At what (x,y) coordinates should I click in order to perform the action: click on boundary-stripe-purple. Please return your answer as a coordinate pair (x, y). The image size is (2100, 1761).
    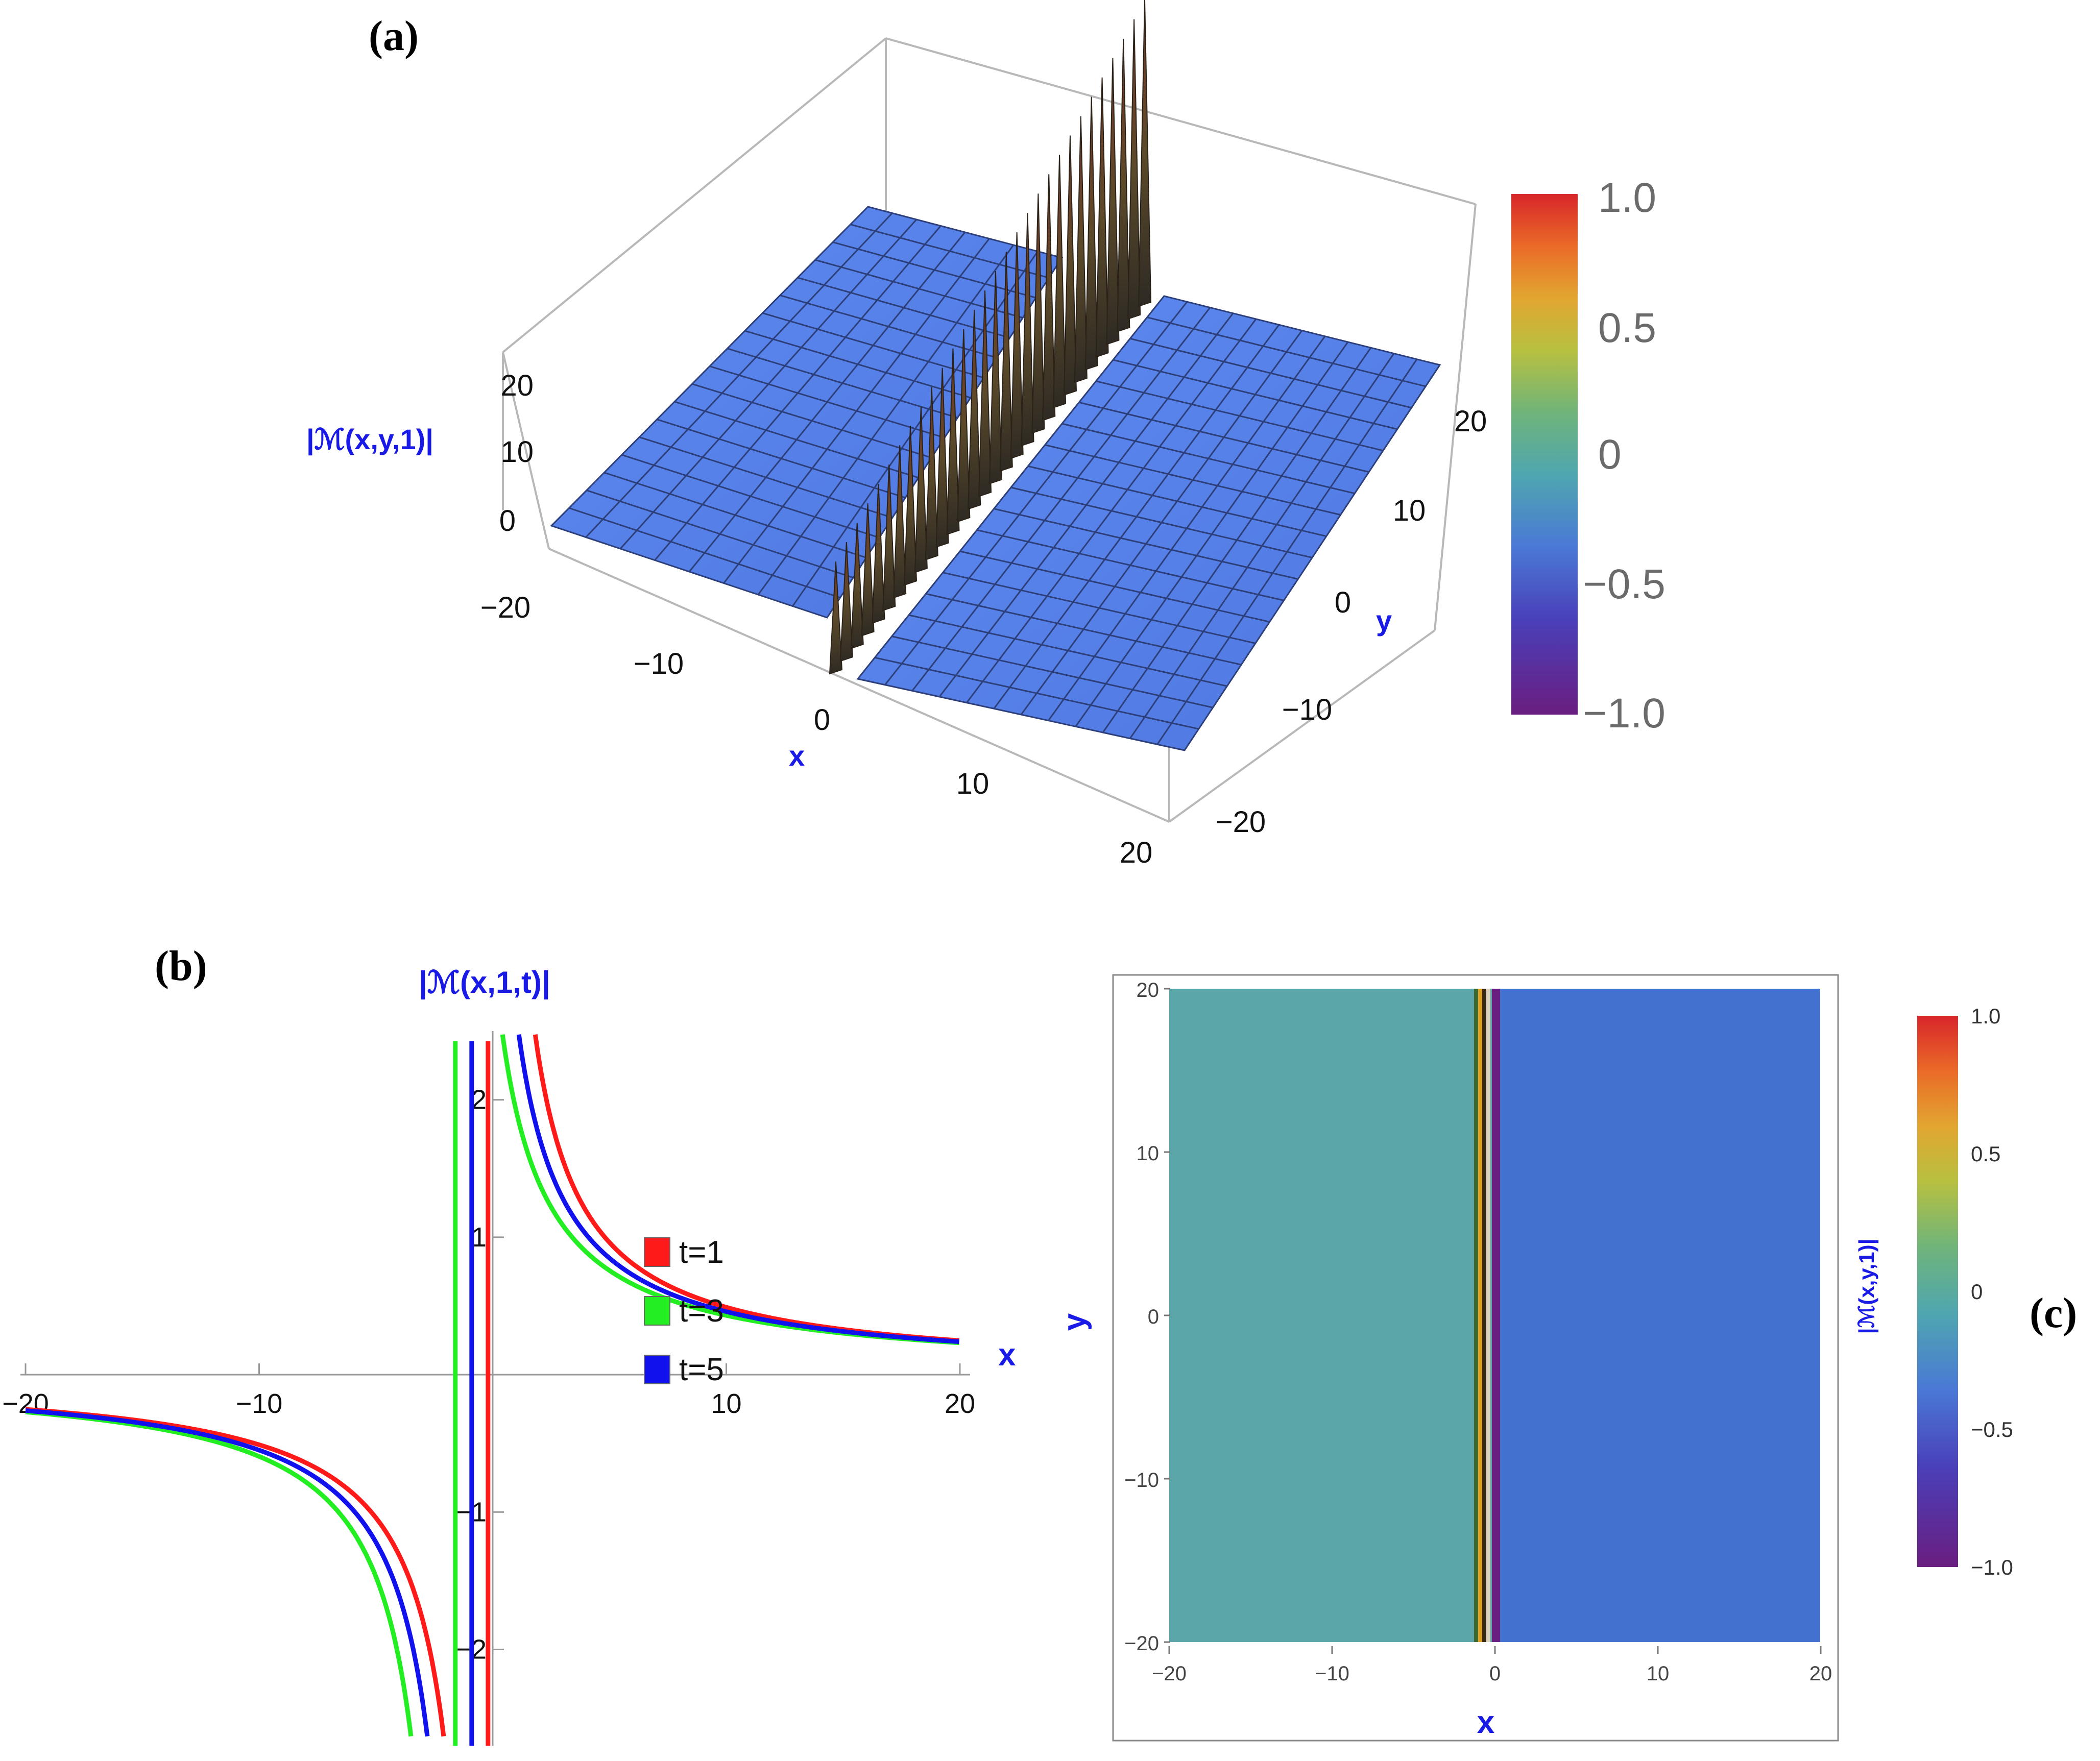
    Looking at the image, I should click on (1496, 1315).